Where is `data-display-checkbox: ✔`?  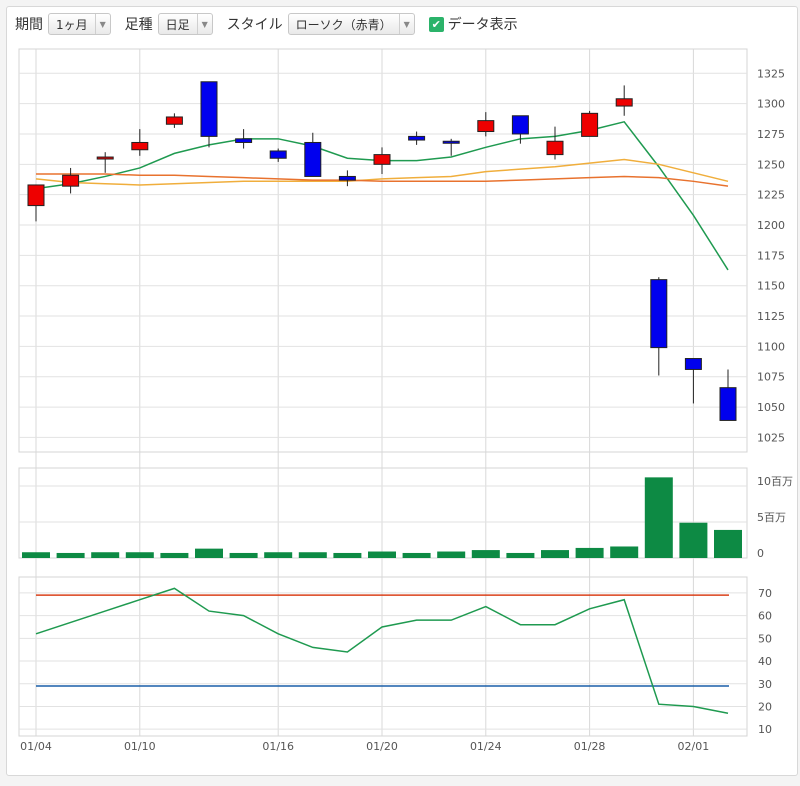
data-display-checkbox: ✔ is located at coordinates (436, 24).